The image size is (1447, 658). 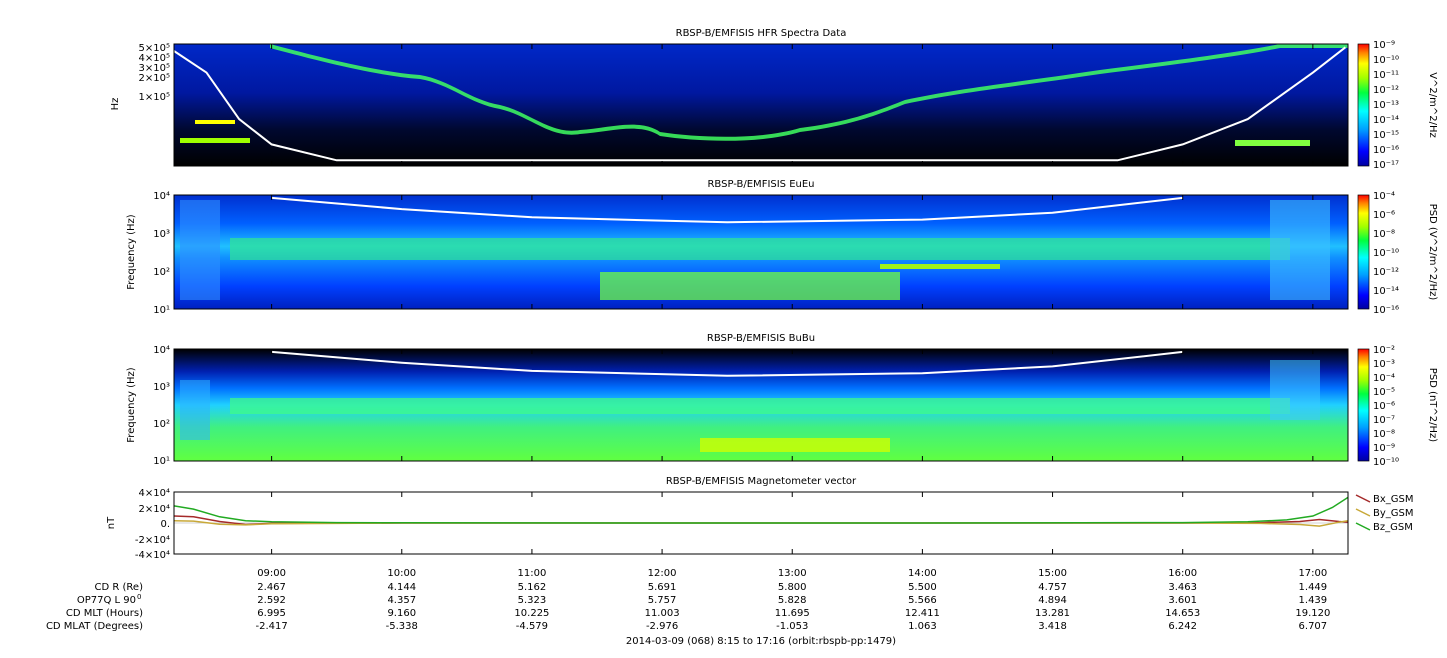 What do you see at coordinates (1363, 405) in the screenshot?
I see `bubu-colorbar` at bounding box center [1363, 405].